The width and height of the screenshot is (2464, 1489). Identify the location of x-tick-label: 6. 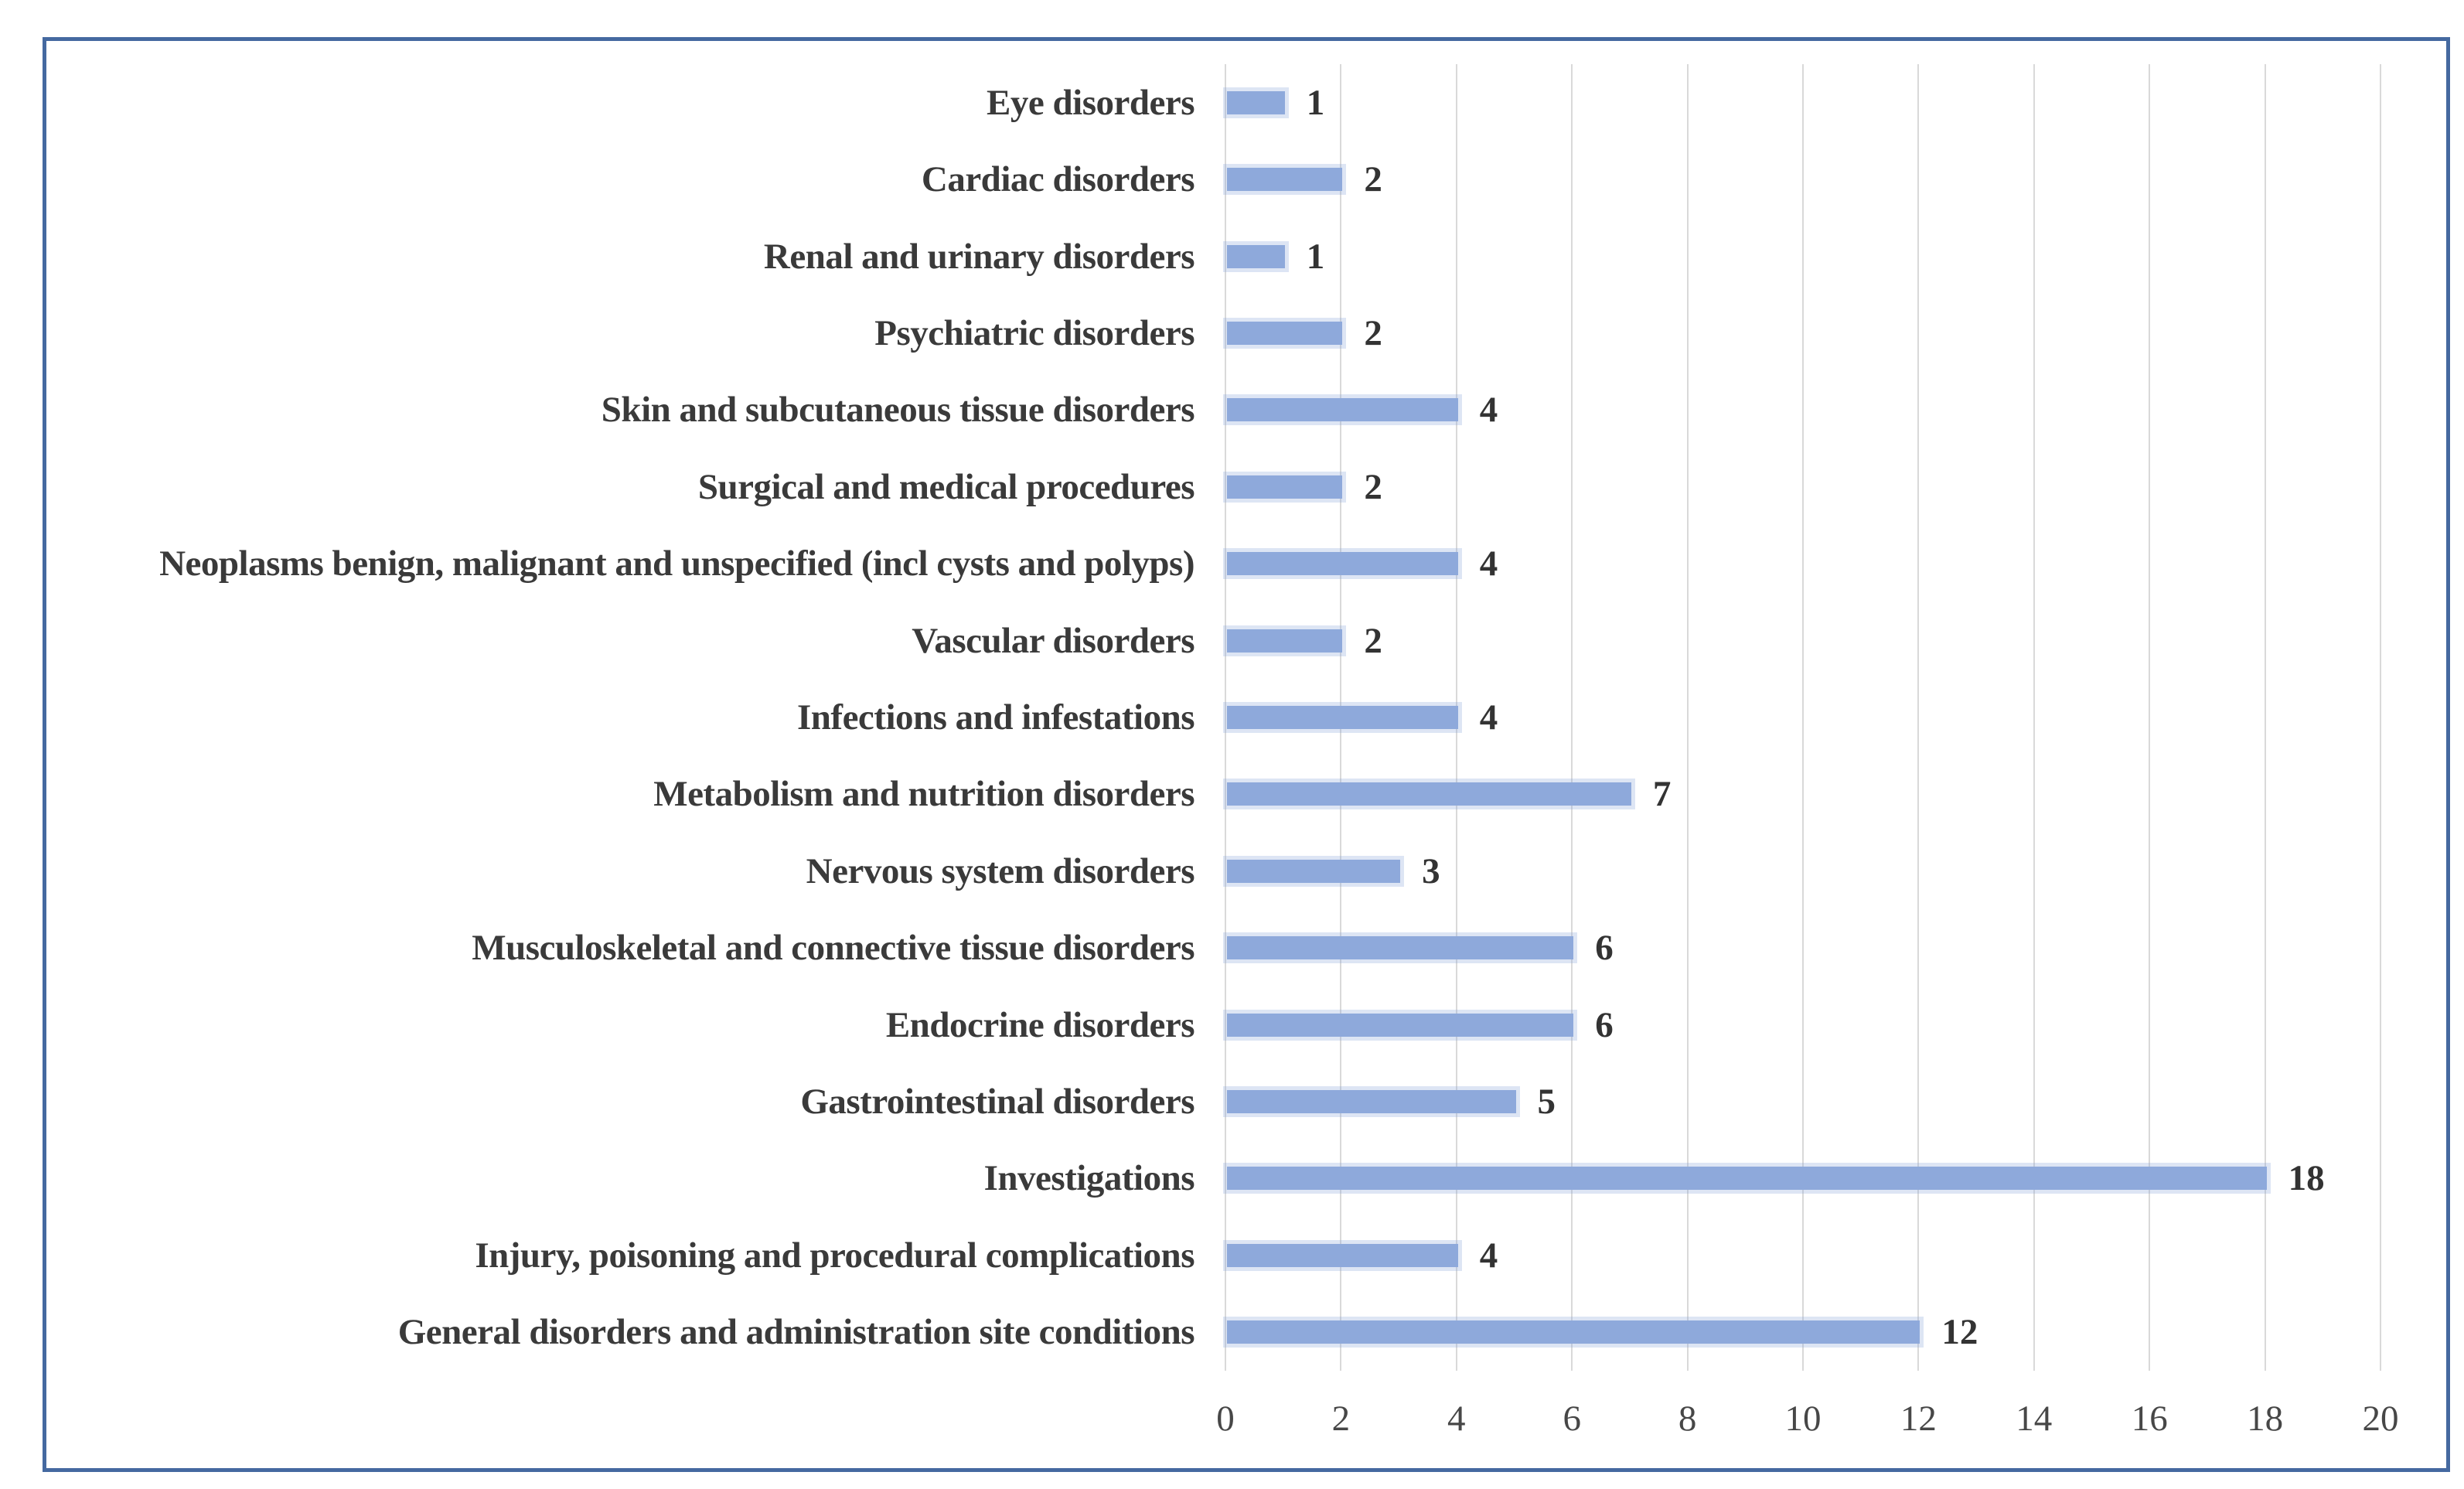
(1572, 1419).